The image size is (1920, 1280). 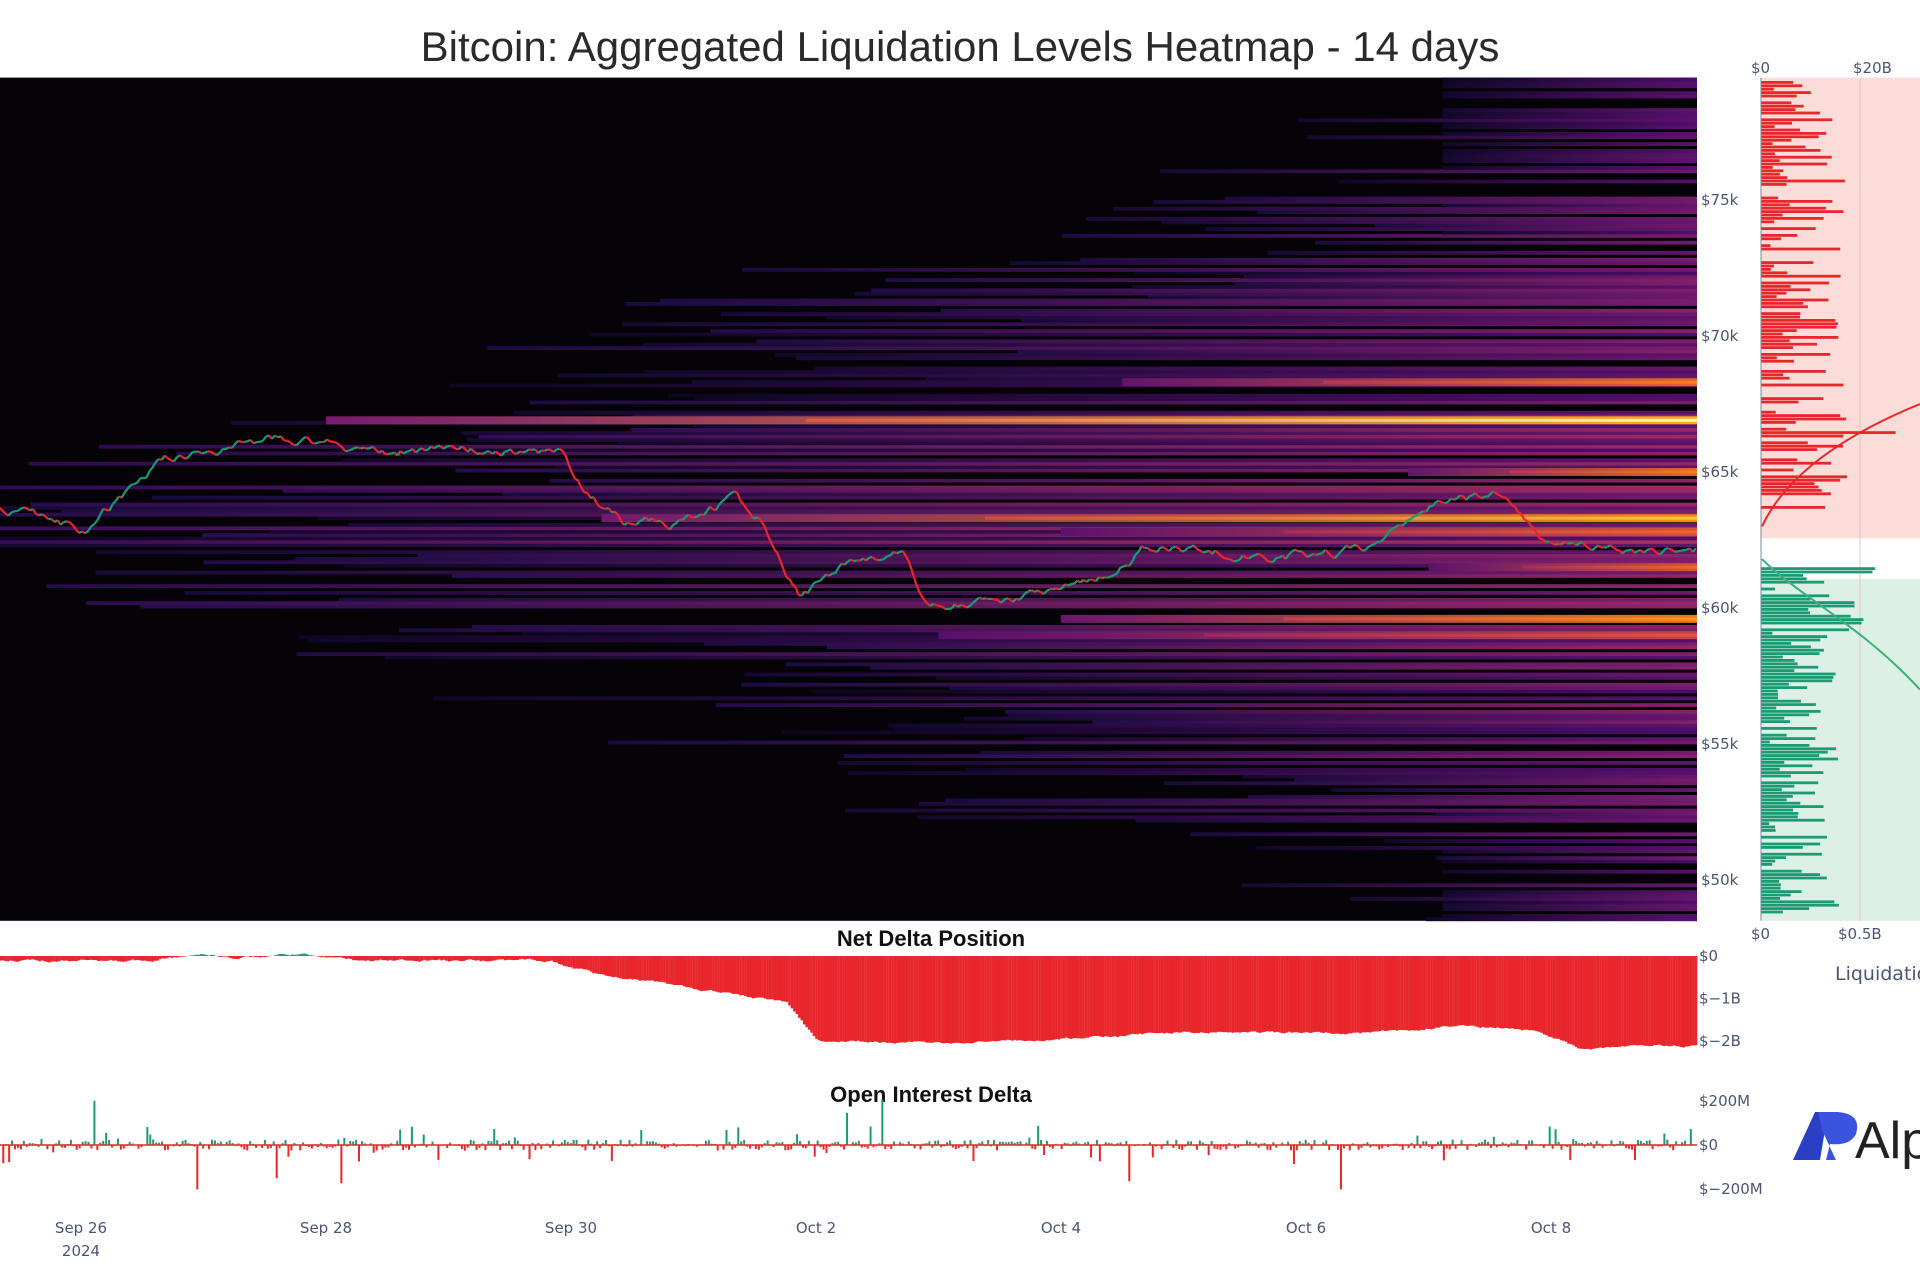 I want to click on net-delta-tick-label: $−2B, so click(x=1720, y=1041).